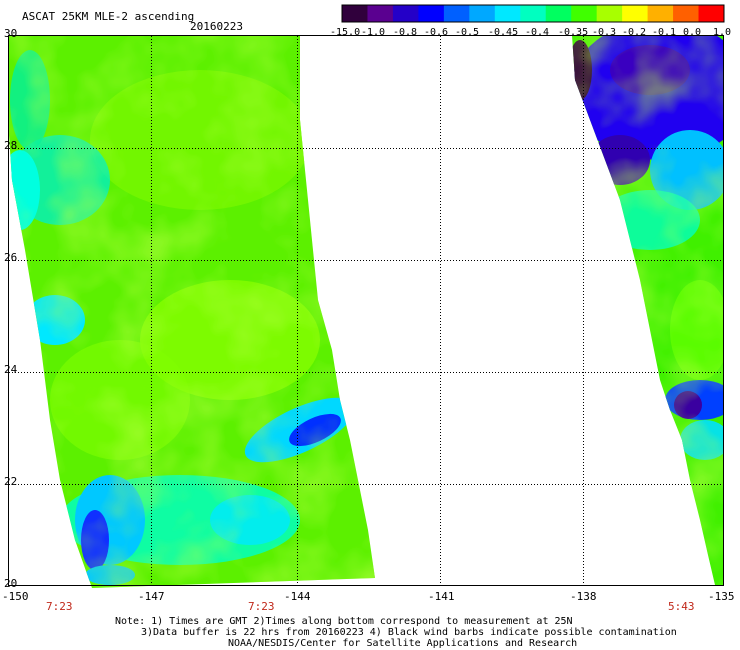 This screenshot has width=740, height=650. What do you see at coordinates (583, 596) in the screenshot?
I see `lon-label: -138` at bounding box center [583, 596].